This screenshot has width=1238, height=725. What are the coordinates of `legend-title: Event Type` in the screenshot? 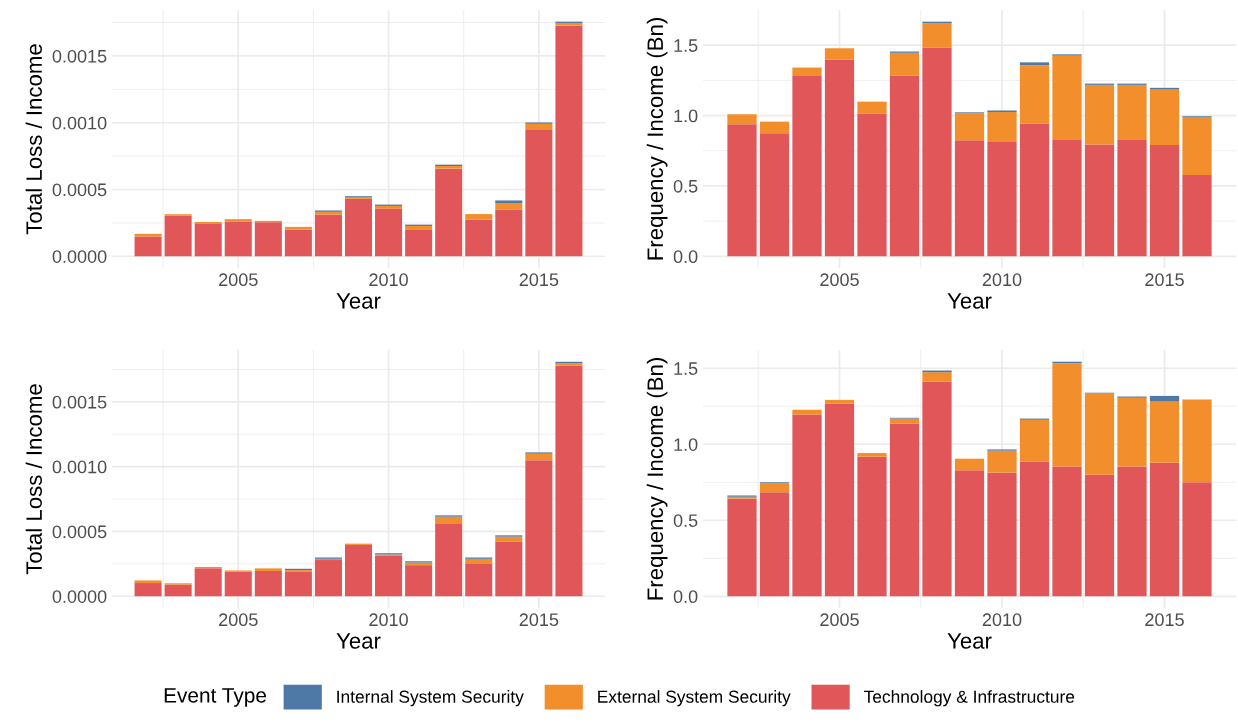 It's located at (215, 697).